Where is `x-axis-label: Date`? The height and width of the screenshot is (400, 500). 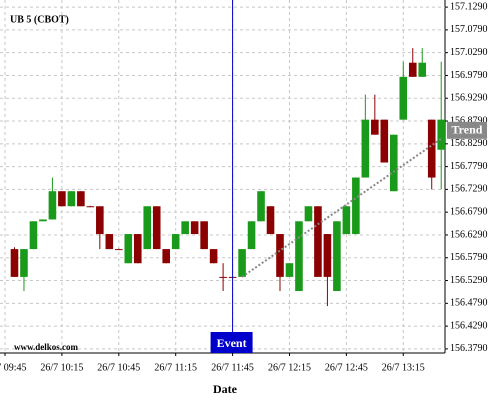
x-axis-label: Date is located at coordinates (225, 389).